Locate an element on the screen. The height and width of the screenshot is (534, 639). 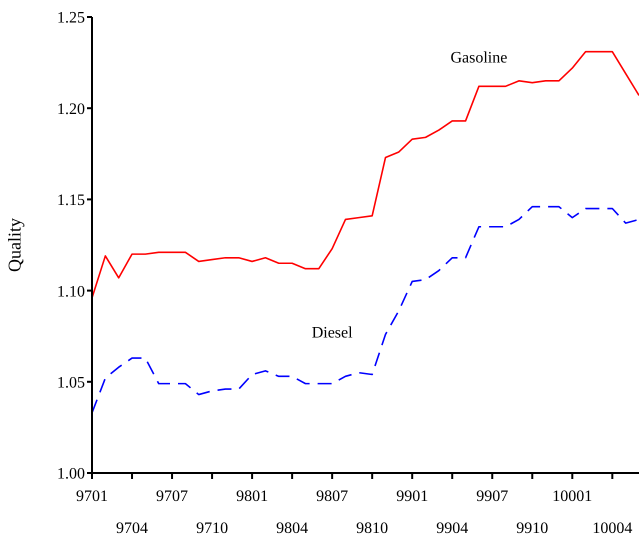
series-label: Gasoline is located at coordinates (479, 57).